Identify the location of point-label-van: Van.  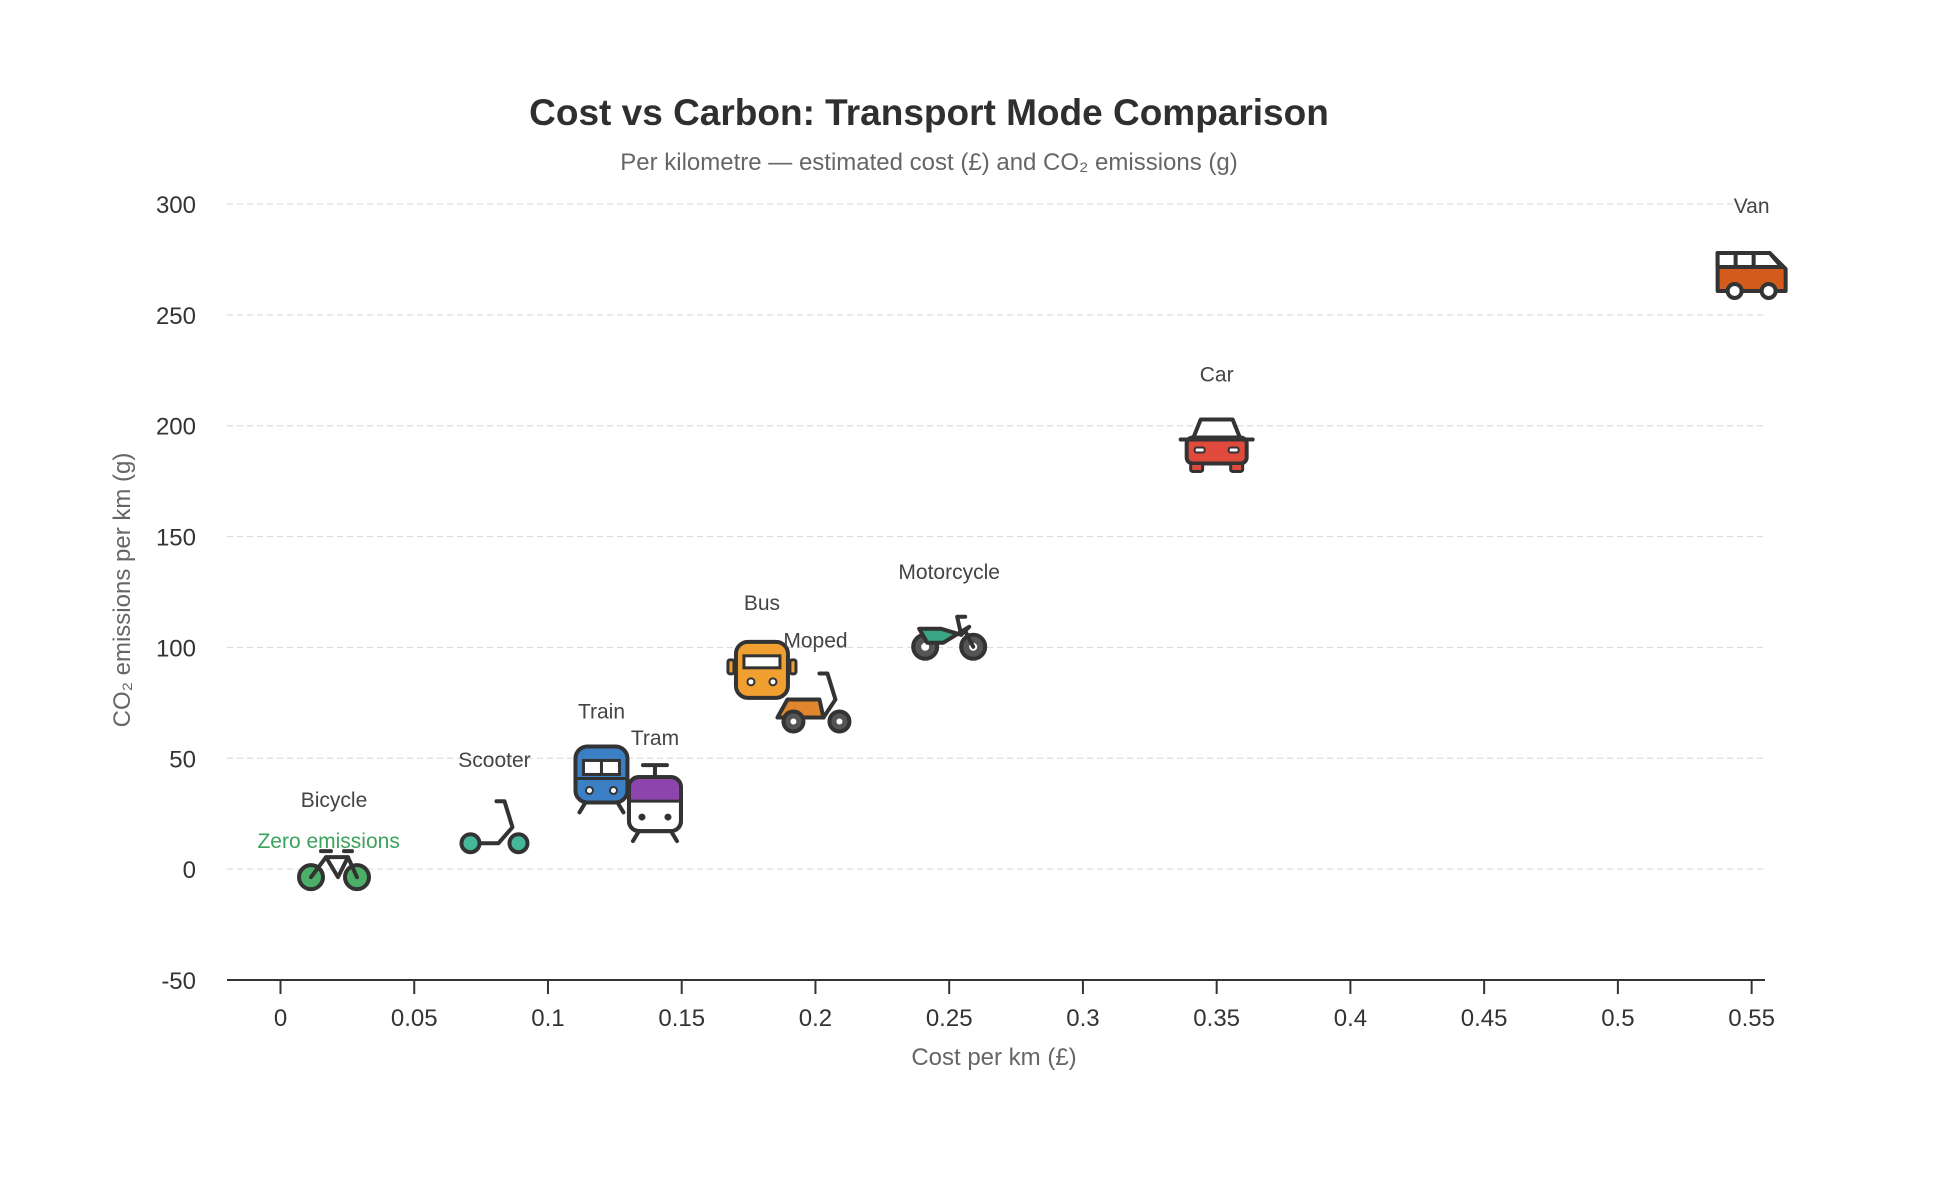
(1752, 206).